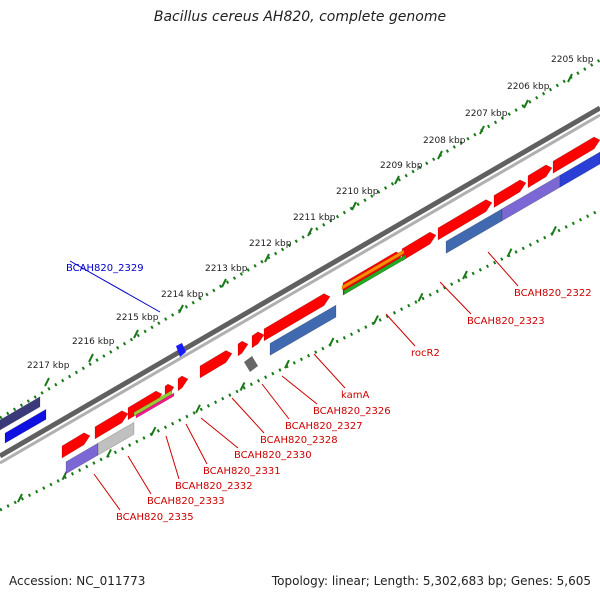 Image resolution: width=600 pixels, height=600 pixels. What do you see at coordinates (20, 413) in the screenshot?
I see `left-gene-dark` at bounding box center [20, 413].